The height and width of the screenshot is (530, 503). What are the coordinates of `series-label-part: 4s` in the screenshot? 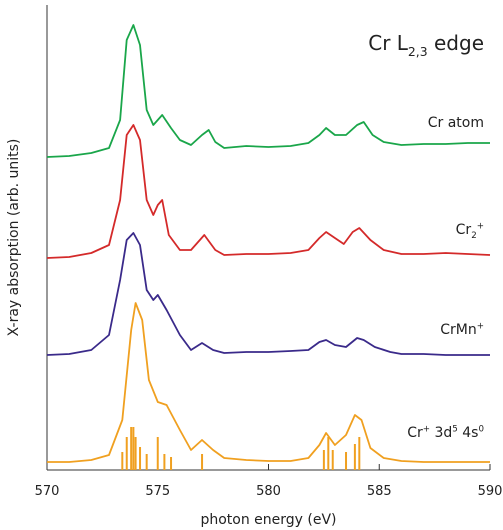 It's located at (468, 433).